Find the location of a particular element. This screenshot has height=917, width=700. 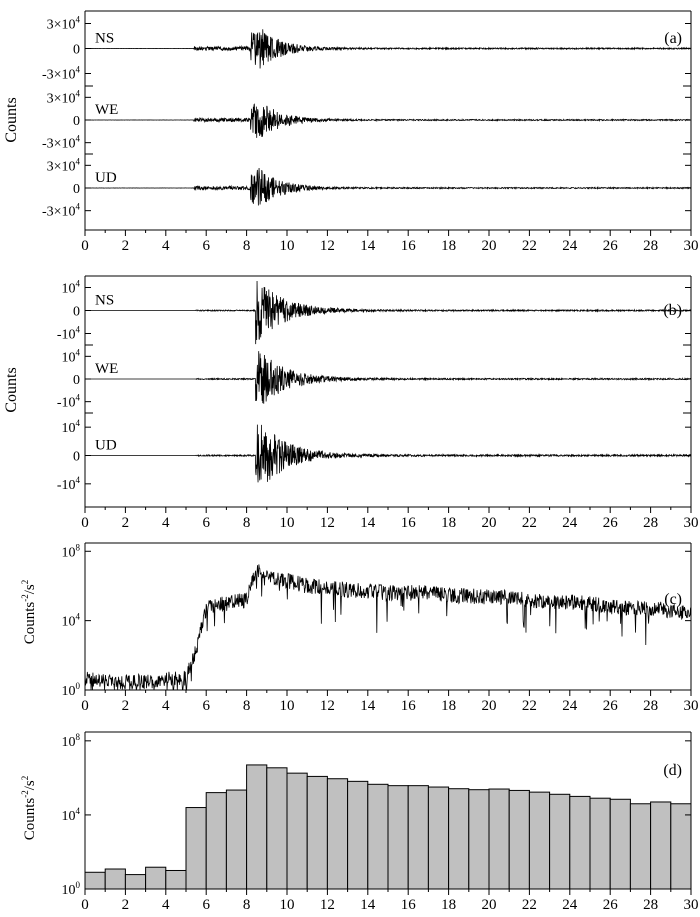

y-tick-label: 10⁸ is located at coordinates (71, 741).